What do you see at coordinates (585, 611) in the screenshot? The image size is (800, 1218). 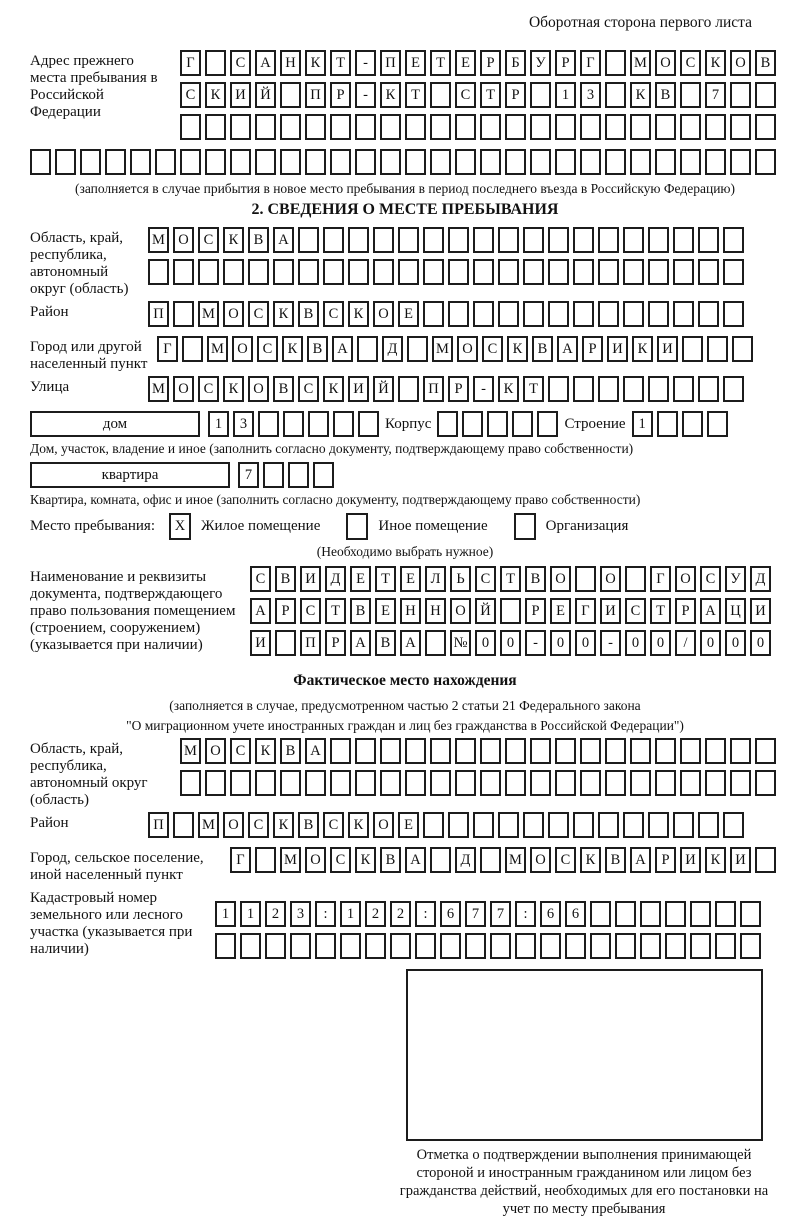 I see `char-cell: Г` at bounding box center [585, 611].